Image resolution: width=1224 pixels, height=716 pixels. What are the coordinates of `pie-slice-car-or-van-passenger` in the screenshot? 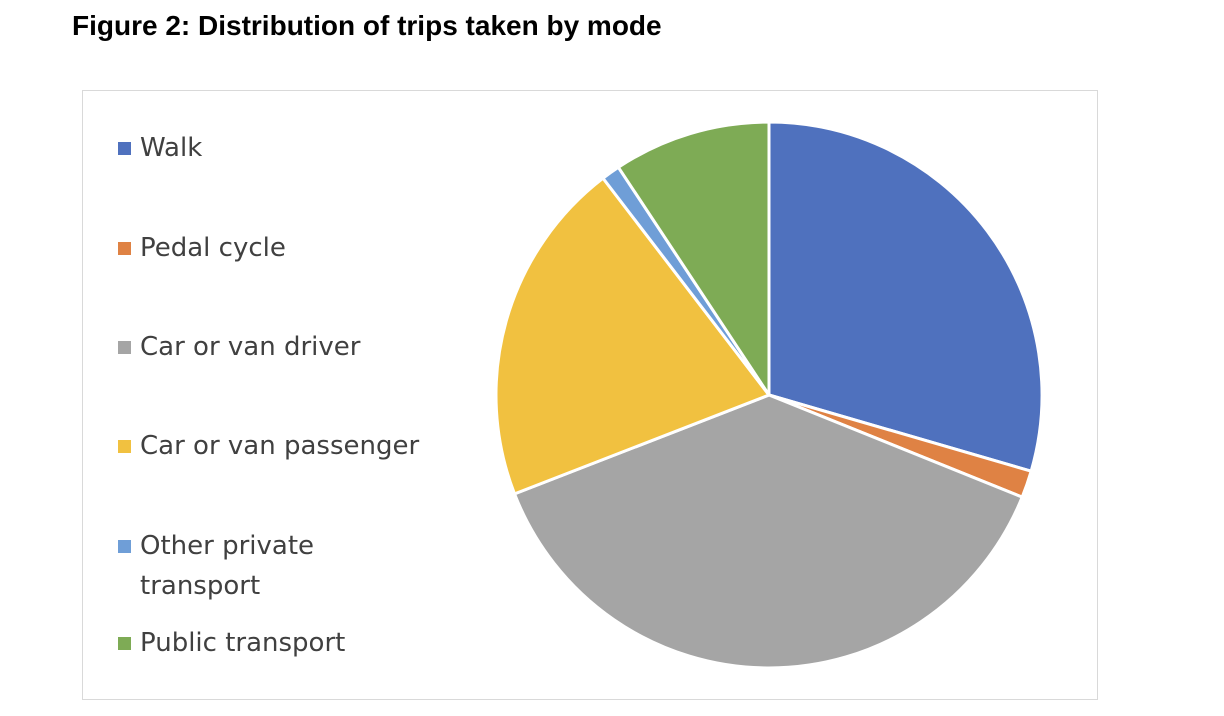 It's located at (632, 336).